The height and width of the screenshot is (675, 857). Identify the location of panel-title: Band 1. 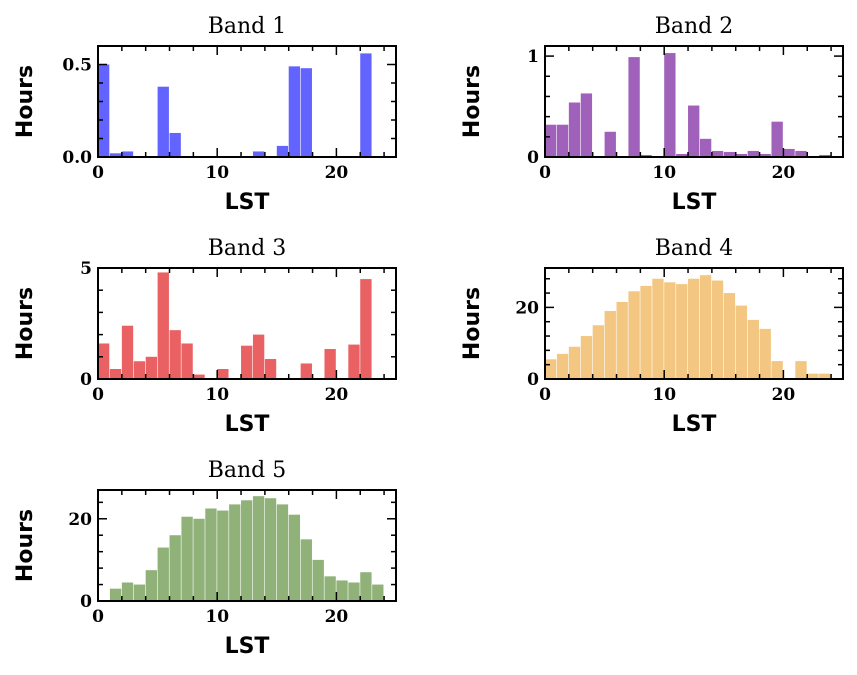
(247, 26).